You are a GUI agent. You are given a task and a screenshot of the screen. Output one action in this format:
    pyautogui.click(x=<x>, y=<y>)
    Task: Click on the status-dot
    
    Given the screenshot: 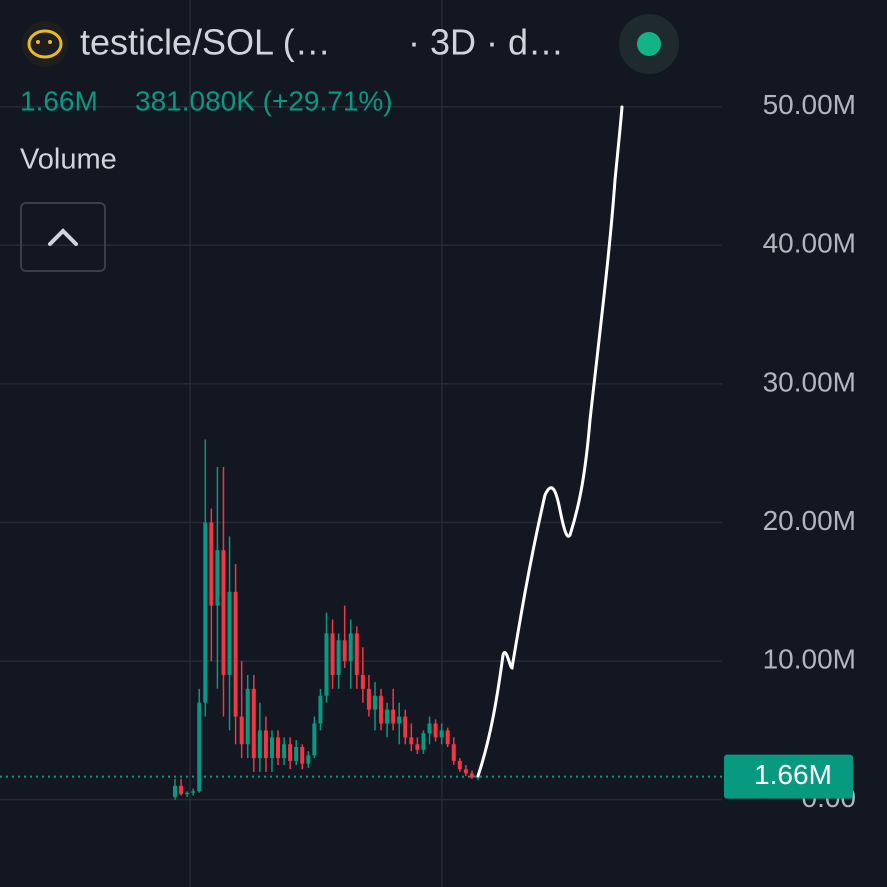 What is the action you would take?
    pyautogui.click(x=649, y=44)
    